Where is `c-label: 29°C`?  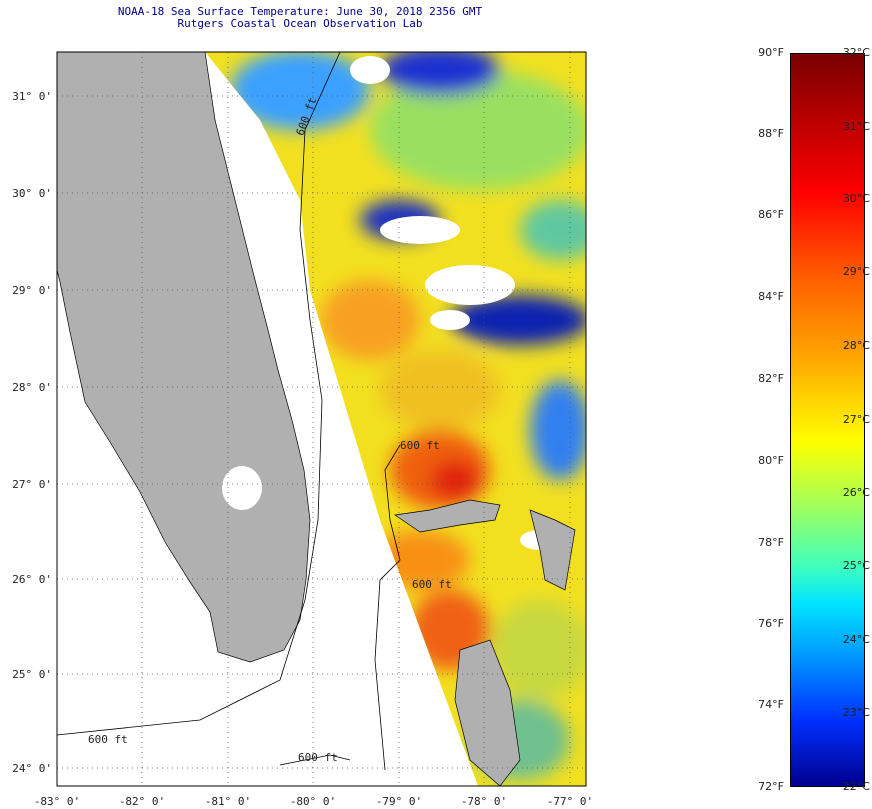 c-label: 29°C is located at coordinates (856, 271).